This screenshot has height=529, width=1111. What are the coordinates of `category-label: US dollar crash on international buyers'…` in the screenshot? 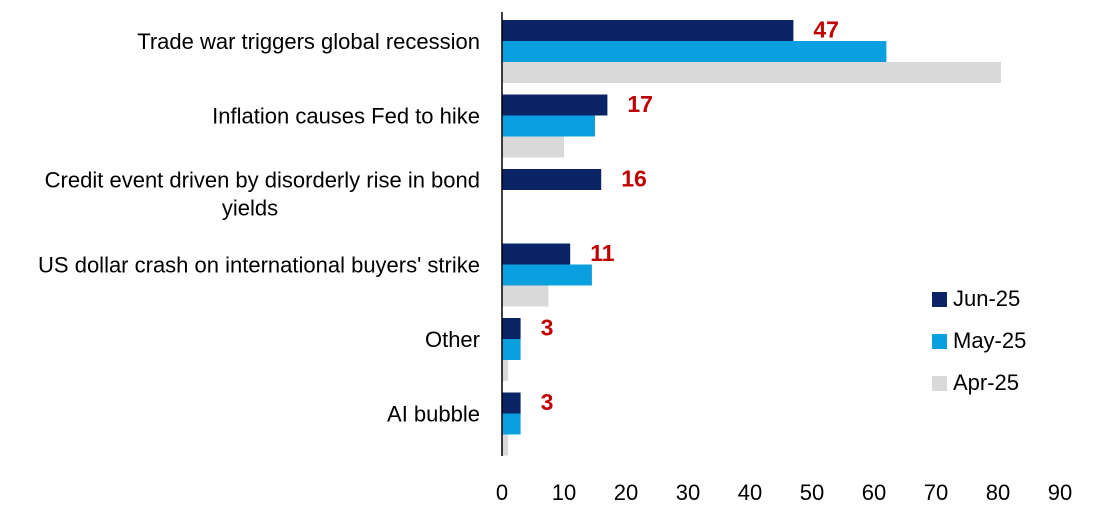 It's located at (259, 264).